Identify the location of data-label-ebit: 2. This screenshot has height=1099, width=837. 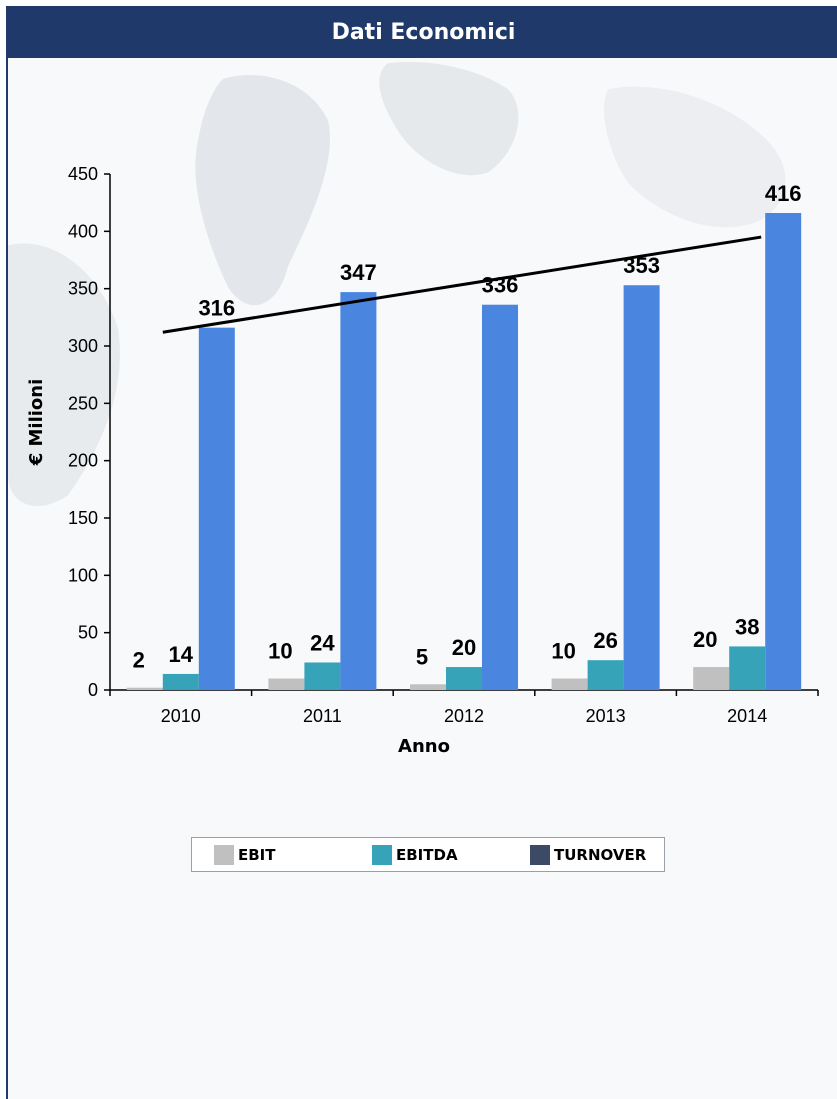
(139, 660).